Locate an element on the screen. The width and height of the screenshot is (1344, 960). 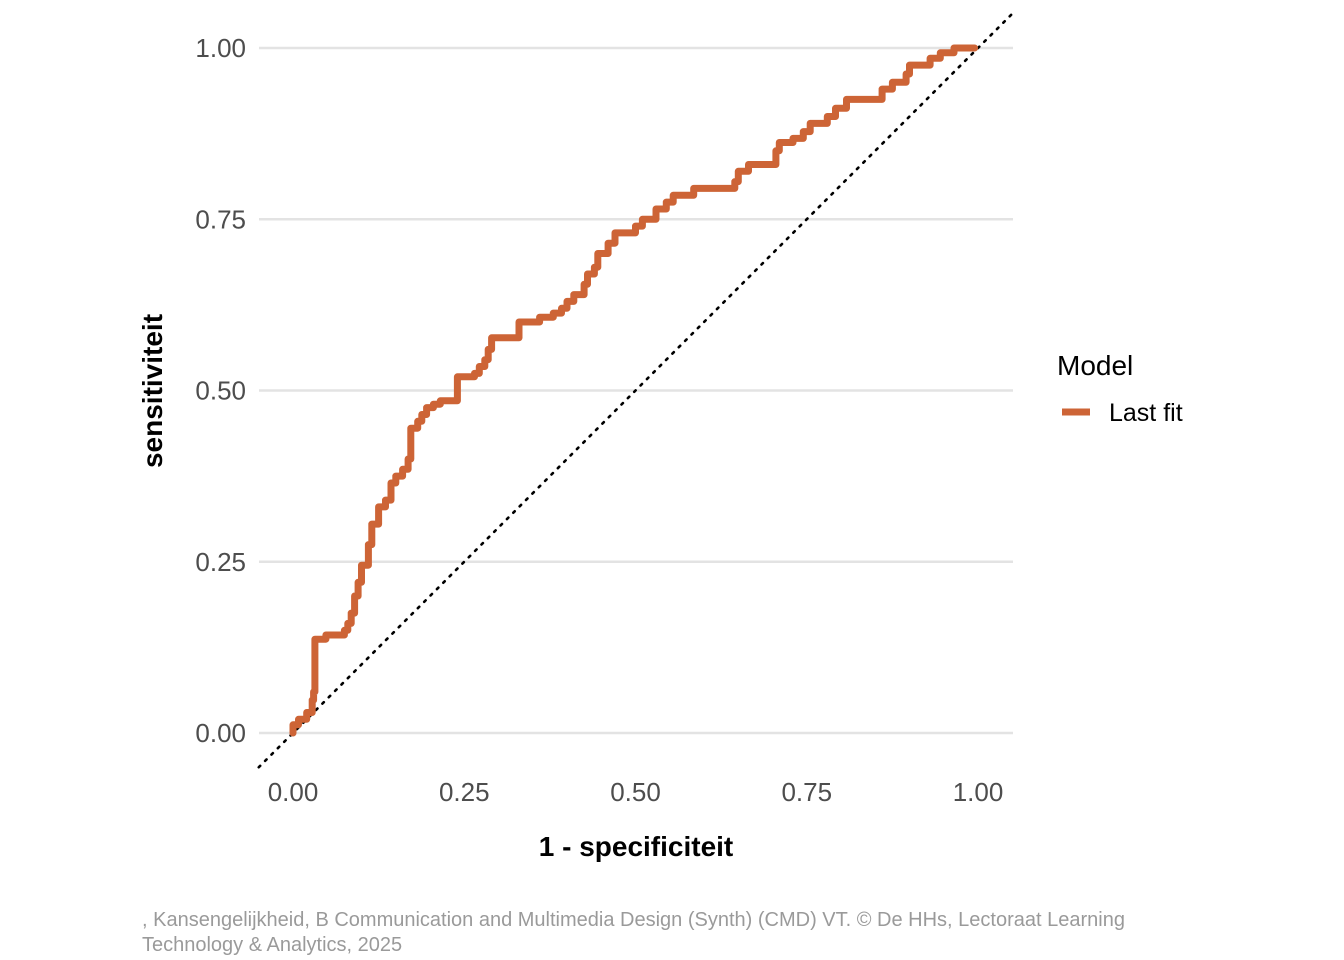
y-tick-labels: 0.00 0.25 0.50 0.75 1.00 is located at coordinates (220, 390).